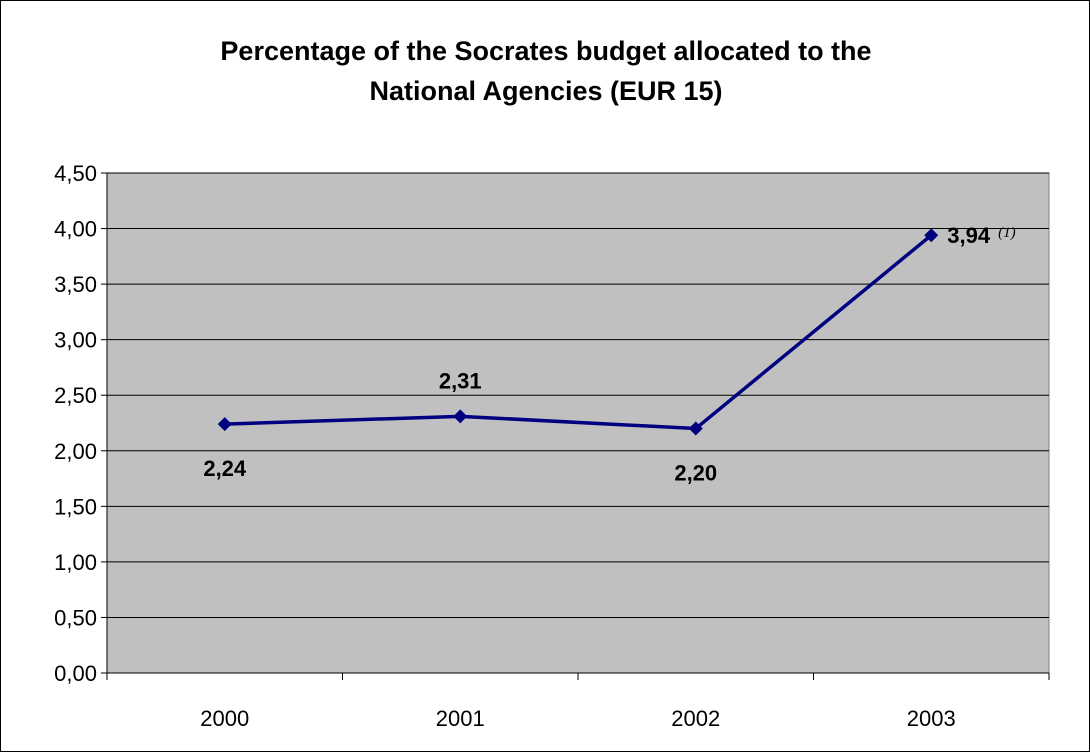 The height and width of the screenshot is (752, 1090). Describe the element at coordinates (75, 284) in the screenshot. I see `y-tick-label: 3,50` at that location.